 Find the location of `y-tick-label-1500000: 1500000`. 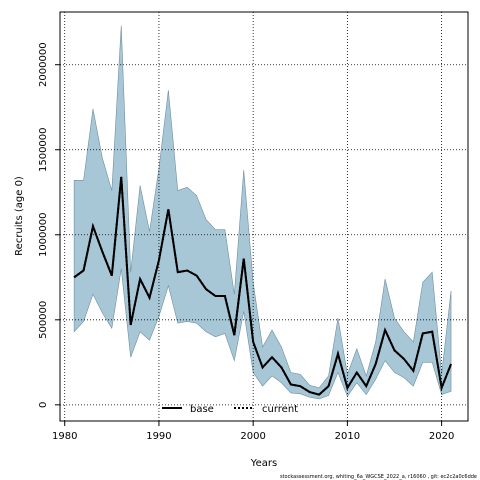

y-tick-label-1500000: 1500000 is located at coordinates (43, 149).